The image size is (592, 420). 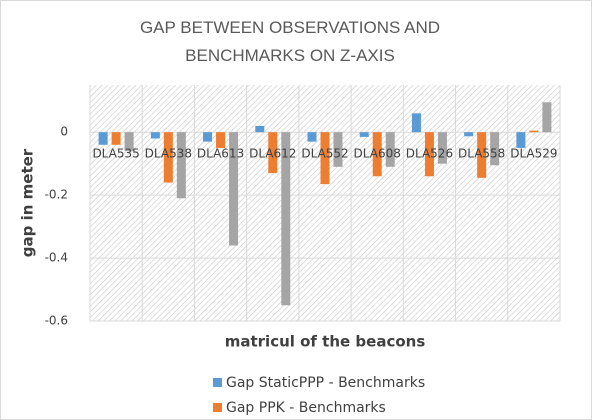 I want to click on x-tick-label: DLA529, so click(x=533, y=154).